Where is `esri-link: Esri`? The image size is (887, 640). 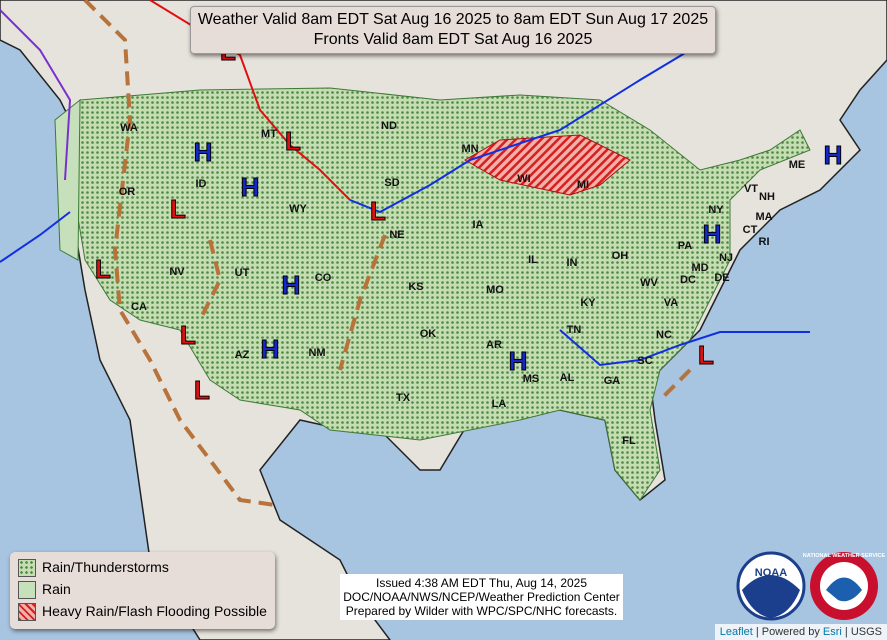 esri-link: Esri is located at coordinates (832, 632).